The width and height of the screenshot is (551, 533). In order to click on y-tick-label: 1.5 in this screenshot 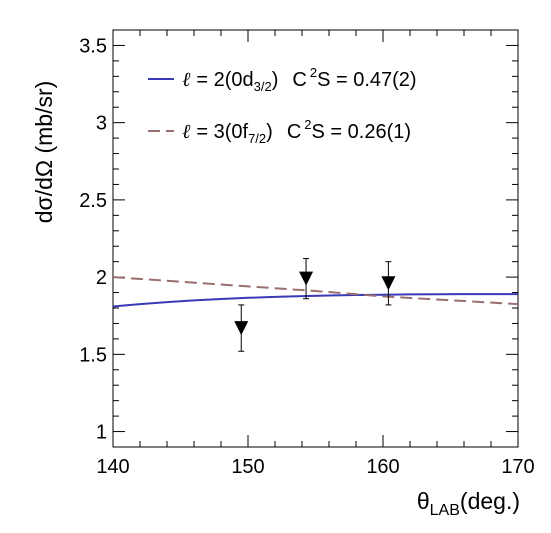, I will do `click(93, 355)`.